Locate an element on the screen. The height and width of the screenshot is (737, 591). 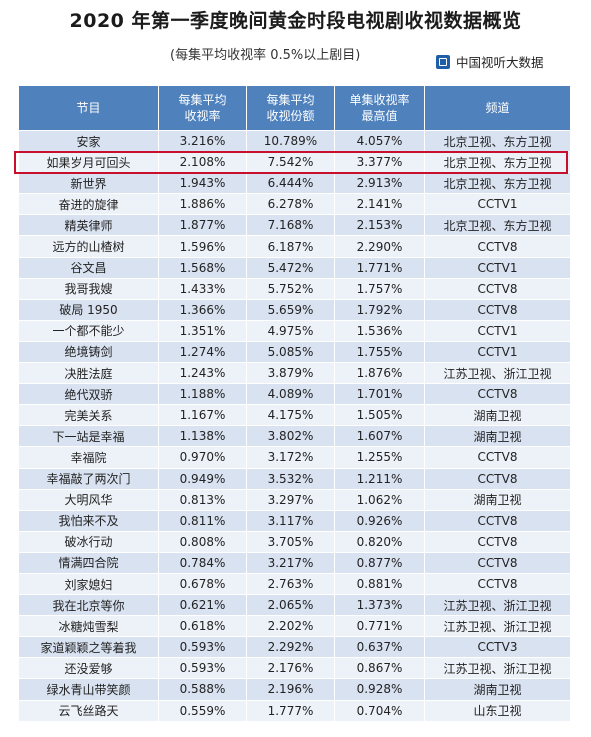
cell-avg-share: 5.085% is located at coordinates (290, 352).